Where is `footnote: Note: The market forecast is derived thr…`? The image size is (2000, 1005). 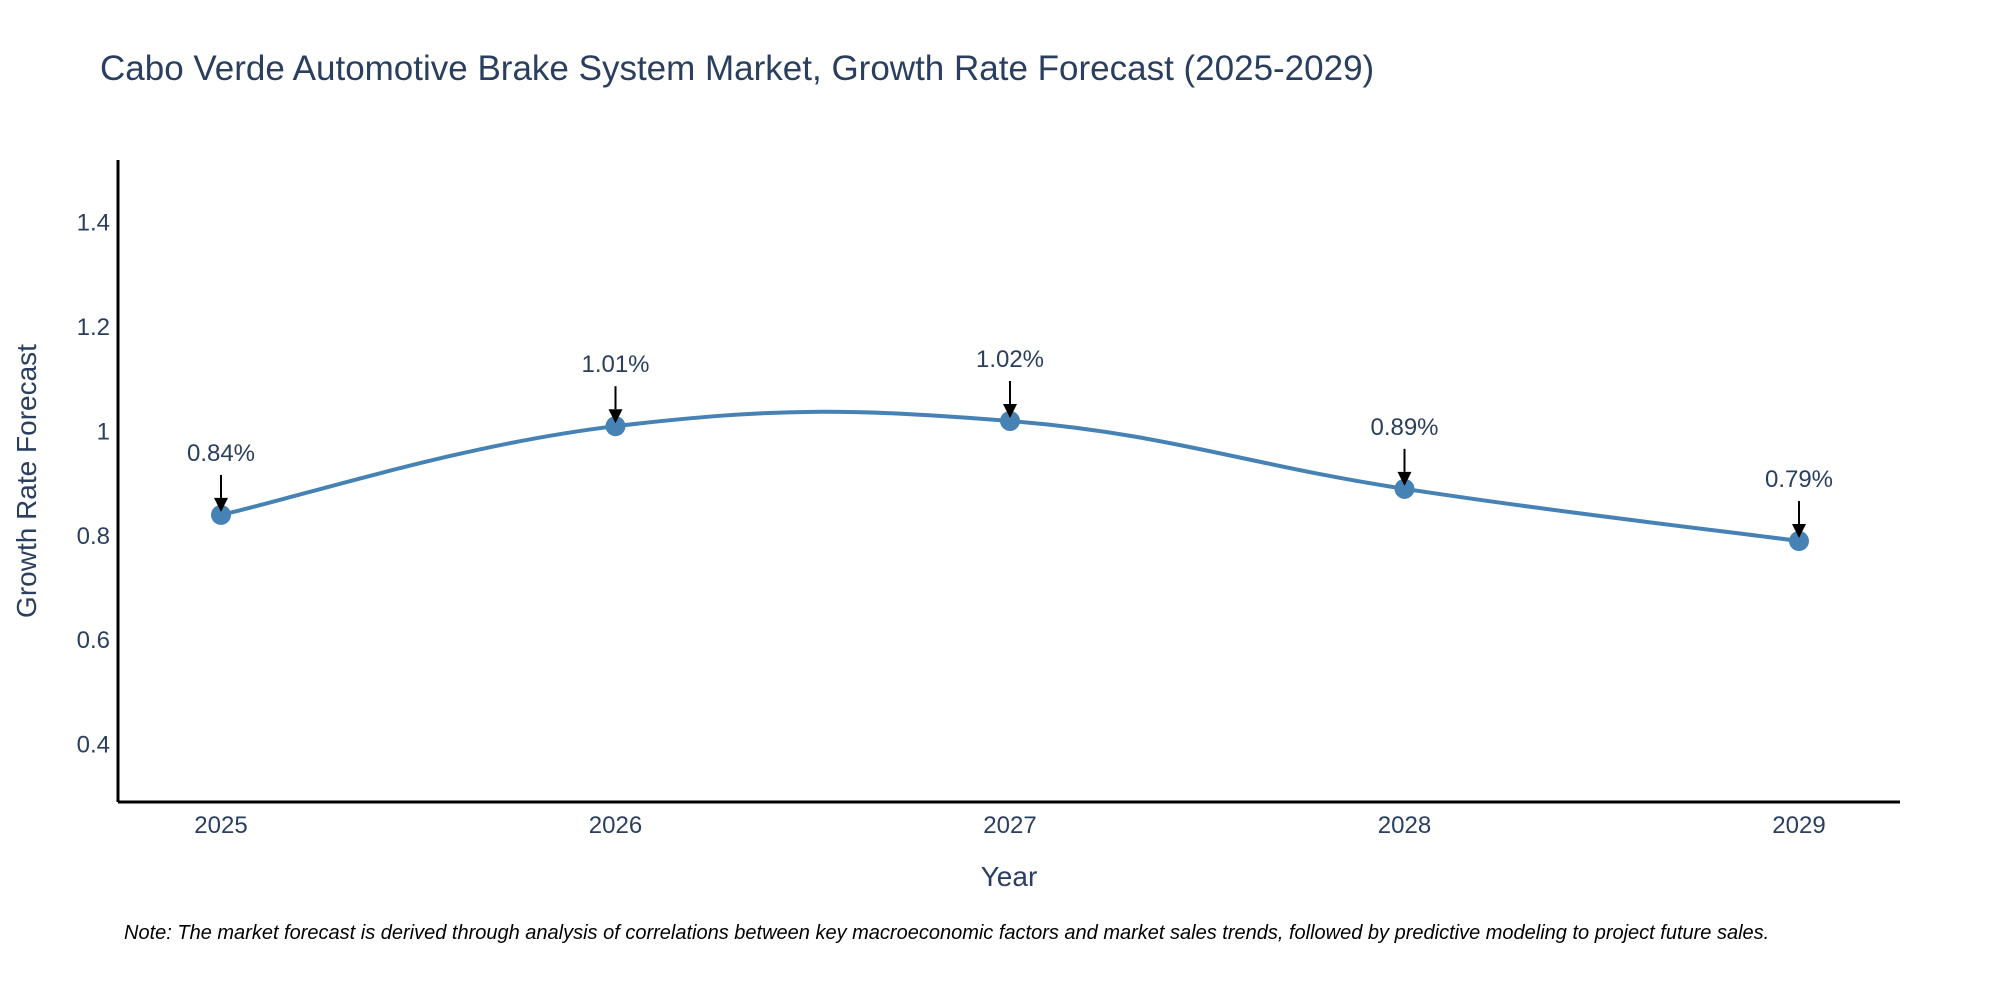 footnote: Note: The market forecast is derived thr… is located at coordinates (946, 933).